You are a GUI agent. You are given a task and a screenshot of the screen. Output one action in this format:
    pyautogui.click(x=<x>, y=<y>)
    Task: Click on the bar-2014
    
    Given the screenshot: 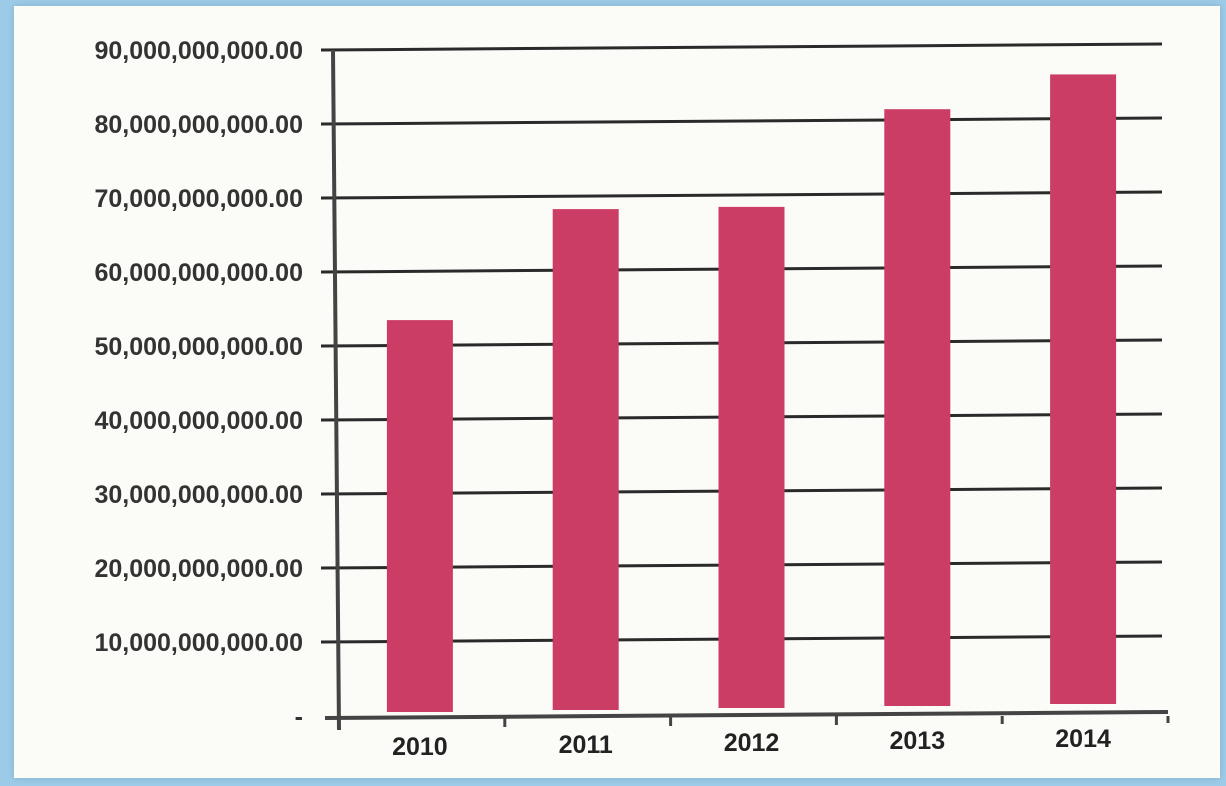 What is the action you would take?
    pyautogui.click(x=1083, y=389)
    